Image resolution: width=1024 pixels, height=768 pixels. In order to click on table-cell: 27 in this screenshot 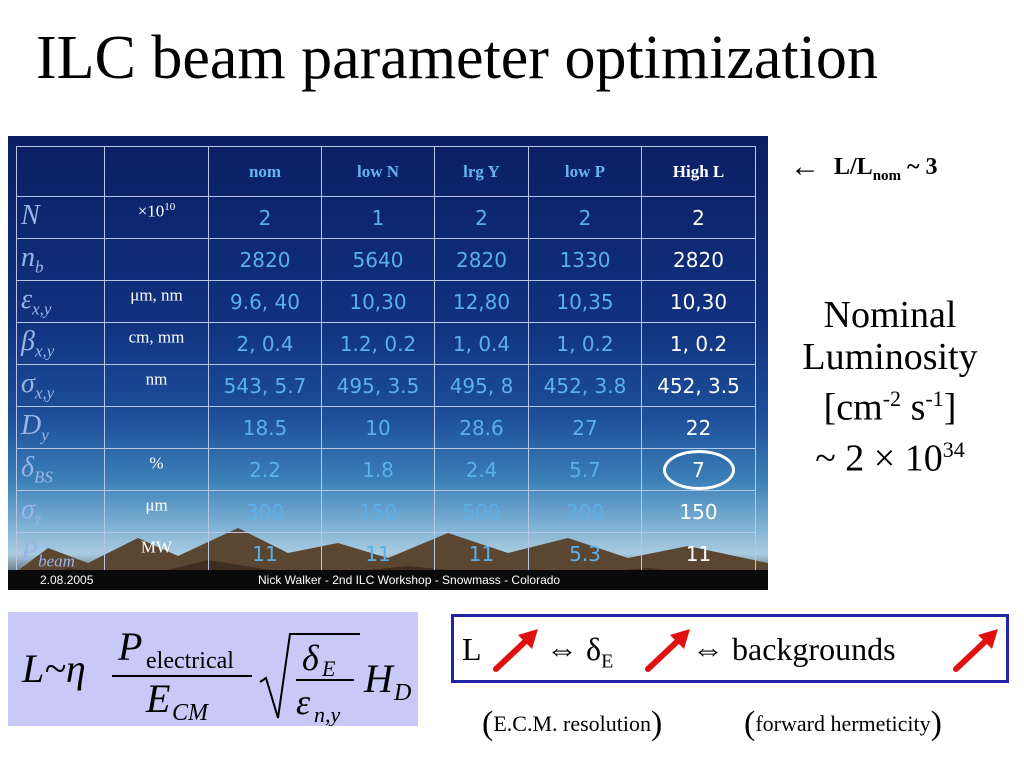, I will do `click(585, 427)`.